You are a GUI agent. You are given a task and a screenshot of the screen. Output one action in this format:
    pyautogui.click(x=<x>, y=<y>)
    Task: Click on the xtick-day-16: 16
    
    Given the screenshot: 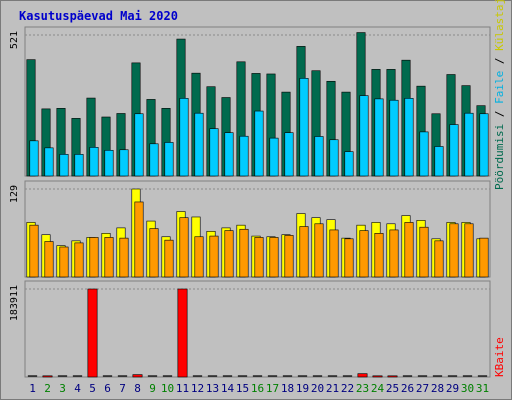 What is the action you would take?
    pyautogui.click(x=257, y=388)
    